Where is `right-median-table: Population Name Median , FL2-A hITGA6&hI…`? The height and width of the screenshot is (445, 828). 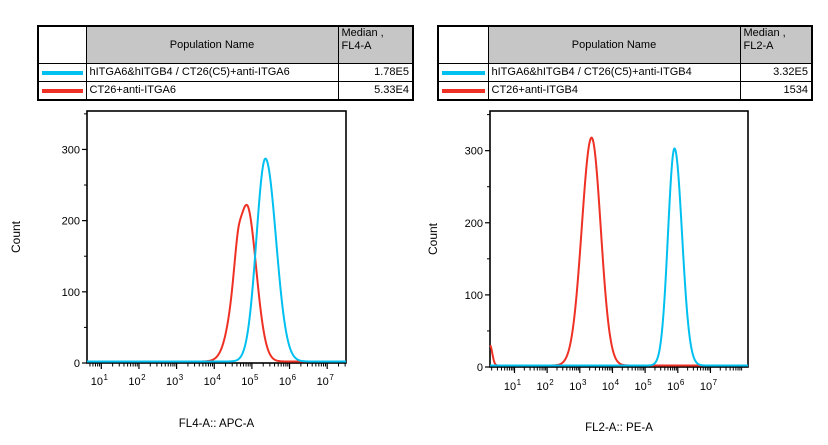
right-median-table: Population Name Median , FL2-A hITGA6&hI… is located at coordinates (625, 63).